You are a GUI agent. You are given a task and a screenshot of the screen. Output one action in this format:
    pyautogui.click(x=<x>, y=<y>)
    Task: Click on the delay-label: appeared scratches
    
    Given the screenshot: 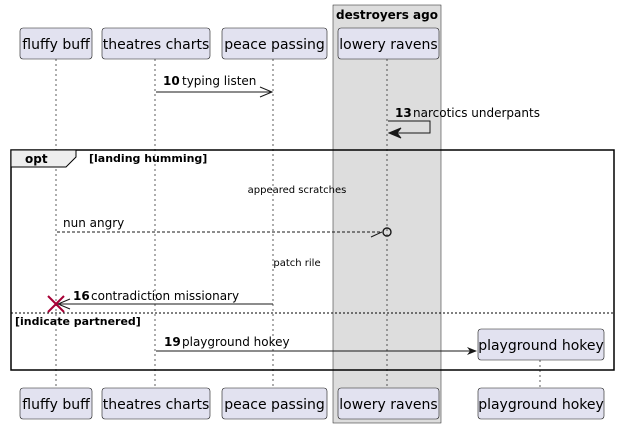 What is the action you would take?
    pyautogui.click(x=297, y=190)
    